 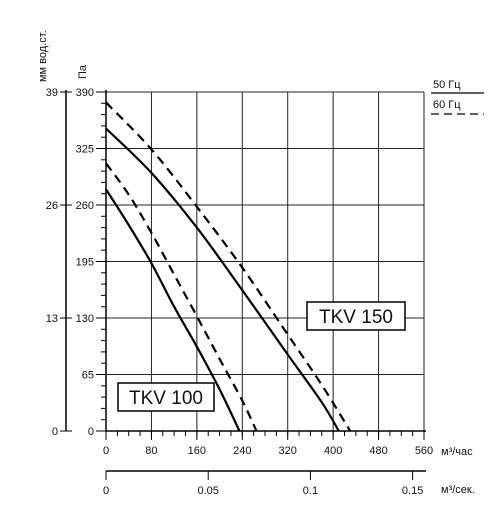 I want to click on label-box-tkv-150-text: TKV 150, so click(x=356, y=317).